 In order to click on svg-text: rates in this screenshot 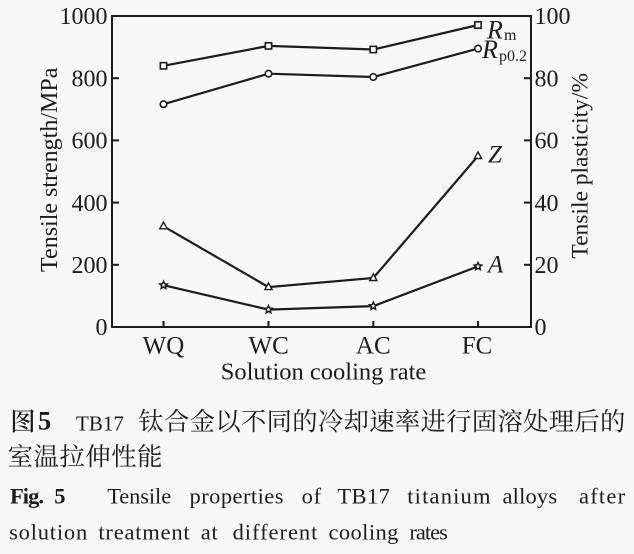, I will do `click(428, 531)`.